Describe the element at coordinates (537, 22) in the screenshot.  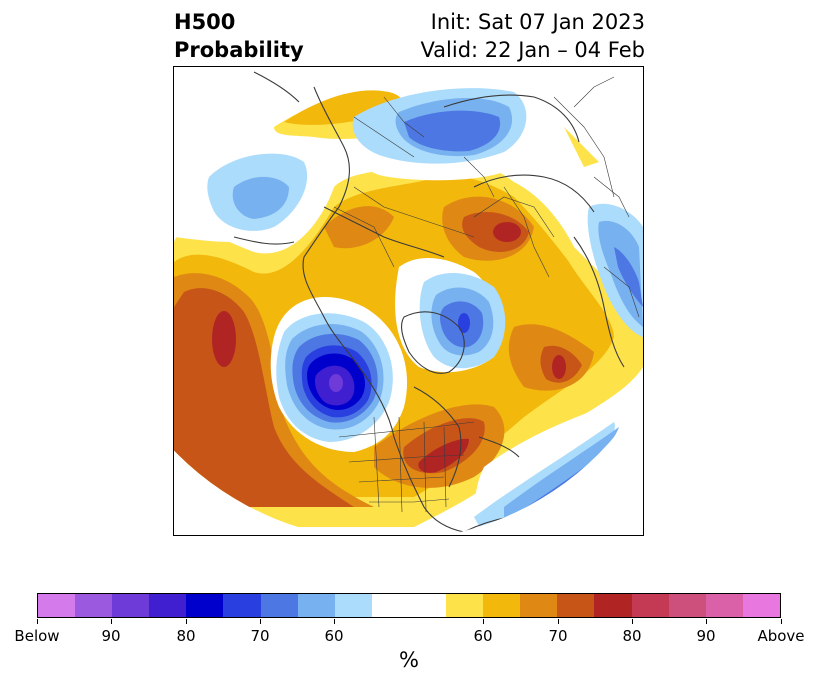
I see `init-date: Init: Sat 07 Jan 2023` at that location.